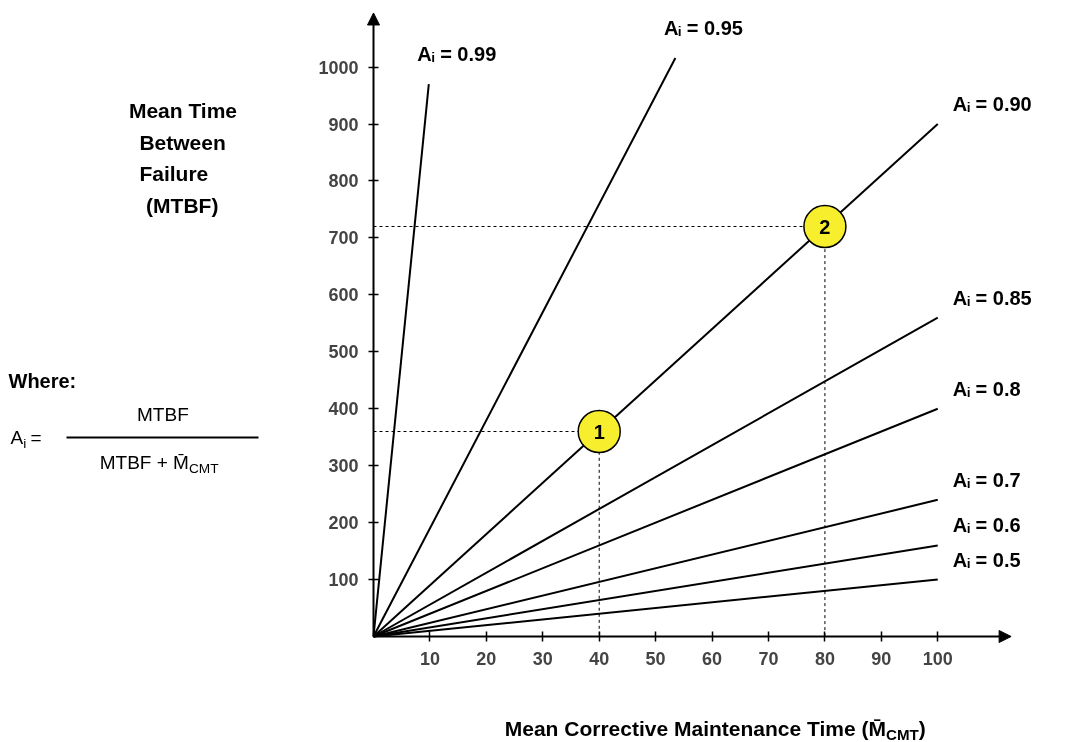 The height and width of the screenshot is (742, 1068). Describe the element at coordinates (655, 658) in the screenshot. I see `x-tick-label: 50` at that location.